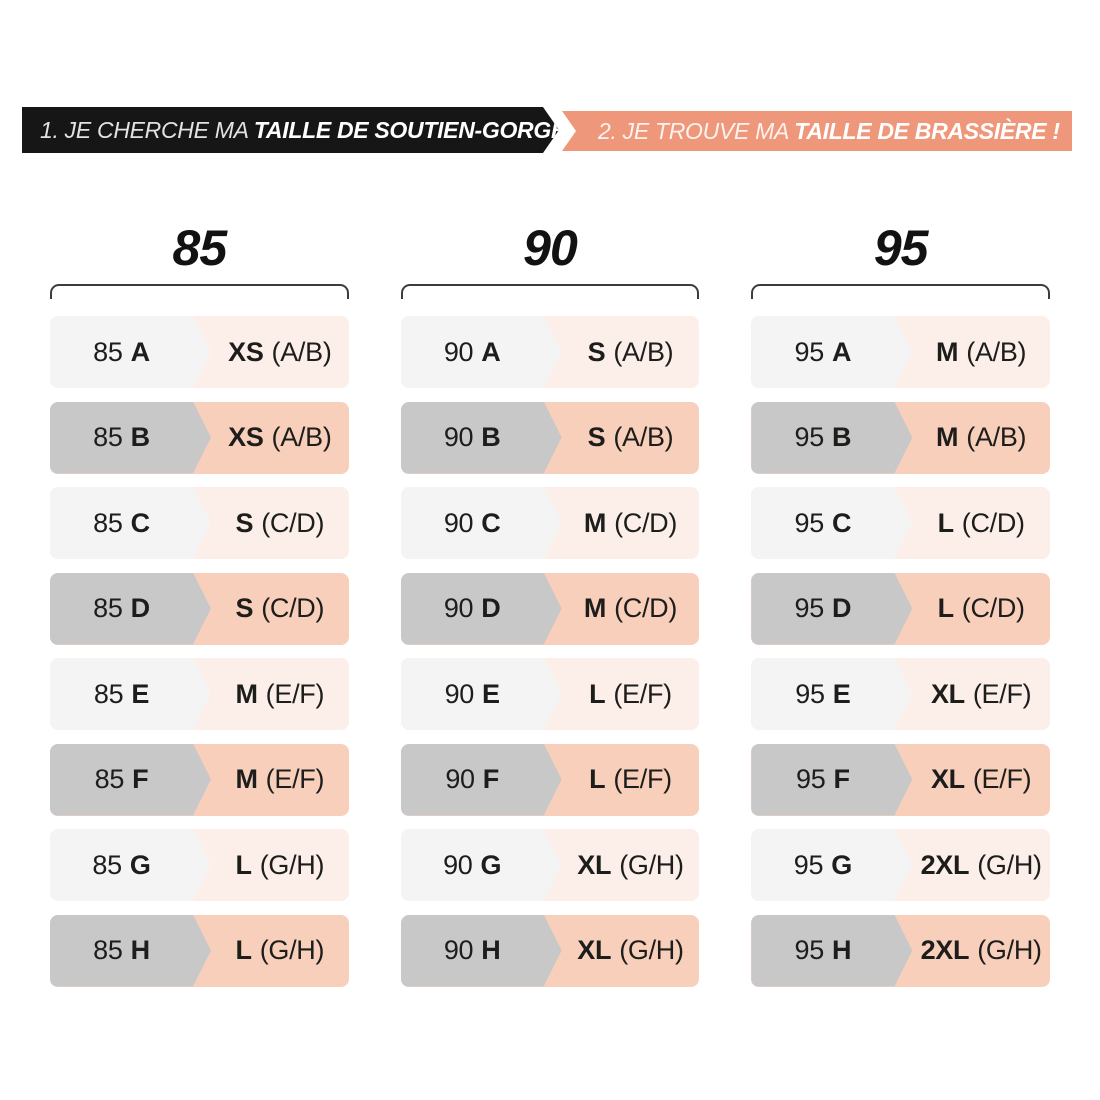 Image resolution: width=1100 pixels, height=1100 pixels. Describe the element at coordinates (900, 779) in the screenshot. I see `size-row: 95 F XL (E/F)` at that location.